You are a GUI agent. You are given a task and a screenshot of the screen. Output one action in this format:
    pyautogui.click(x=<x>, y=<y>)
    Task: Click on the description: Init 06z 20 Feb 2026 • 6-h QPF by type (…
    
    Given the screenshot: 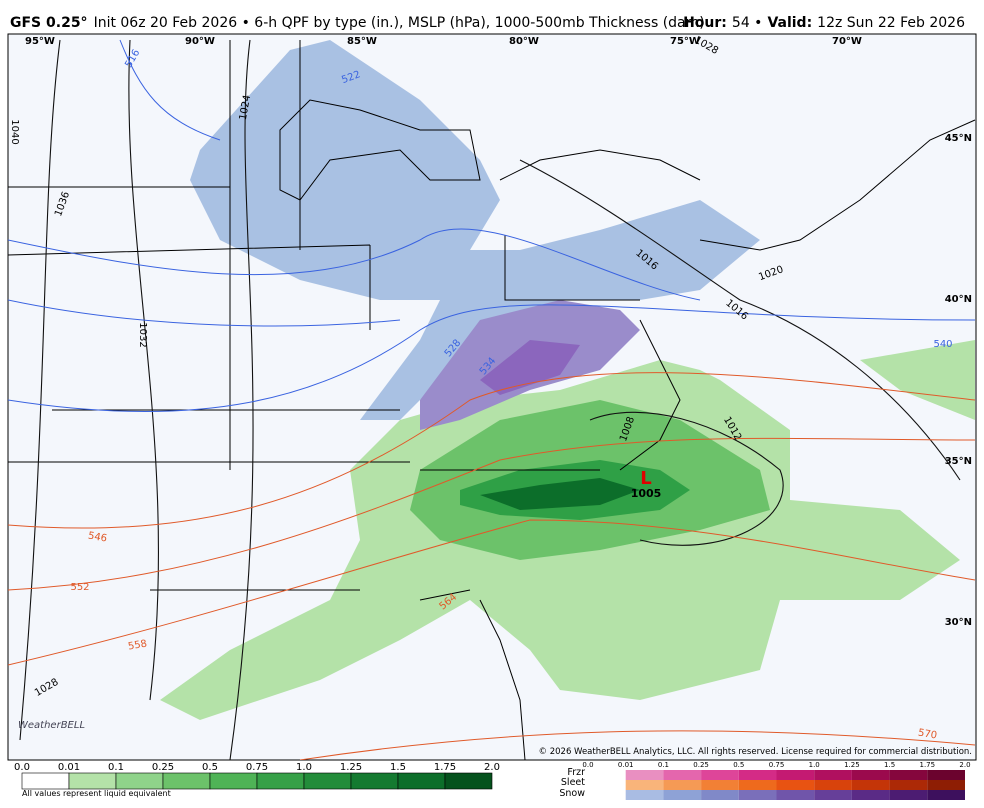 What is the action you would take?
    pyautogui.click(x=399, y=23)
    